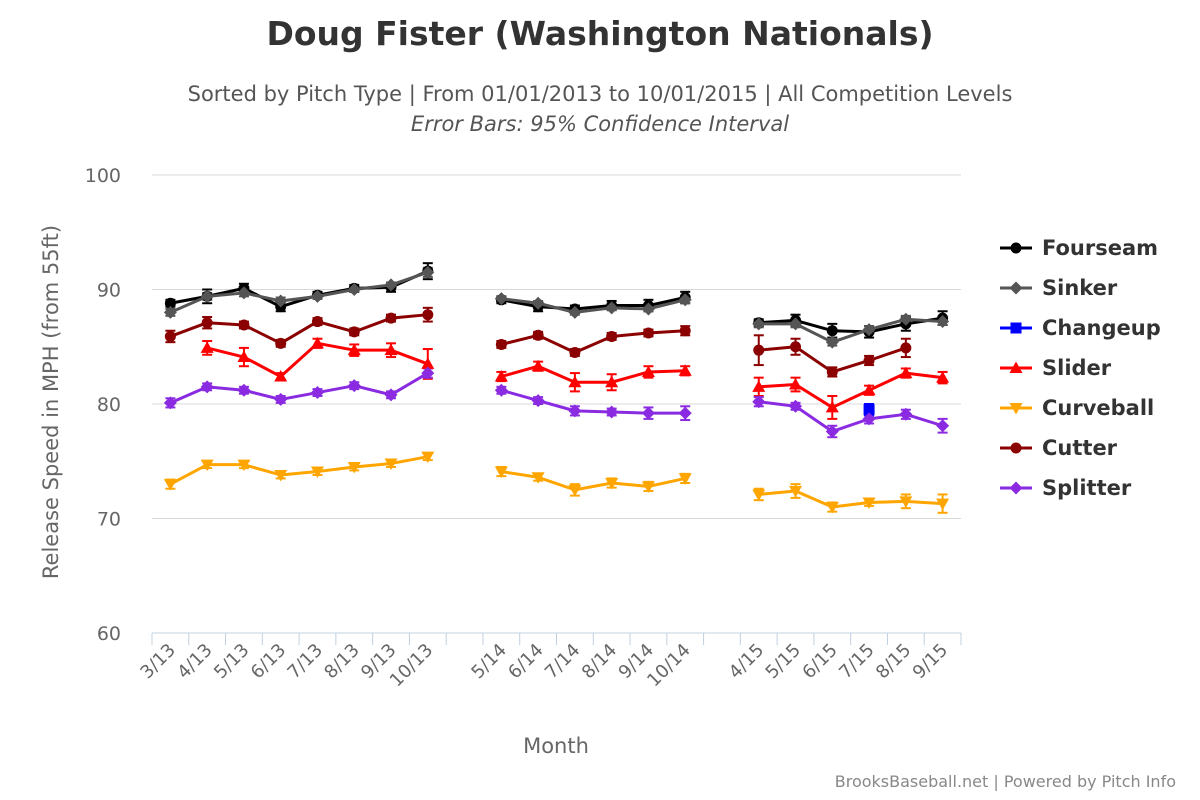  What do you see at coordinates (850, 325) in the screenshot?
I see `series-line-fourseam` at bounding box center [850, 325].